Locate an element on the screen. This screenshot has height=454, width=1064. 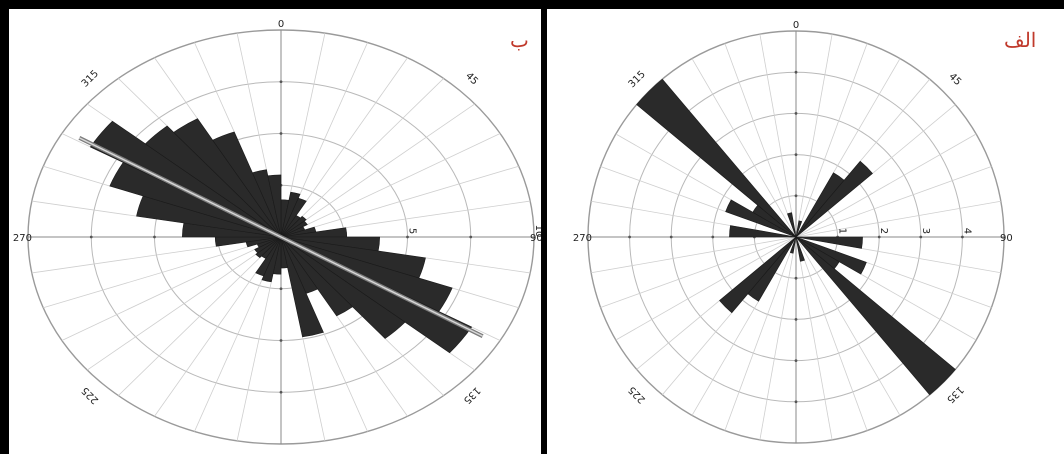
panel-label-b: ب is located at coordinates (519, 40).